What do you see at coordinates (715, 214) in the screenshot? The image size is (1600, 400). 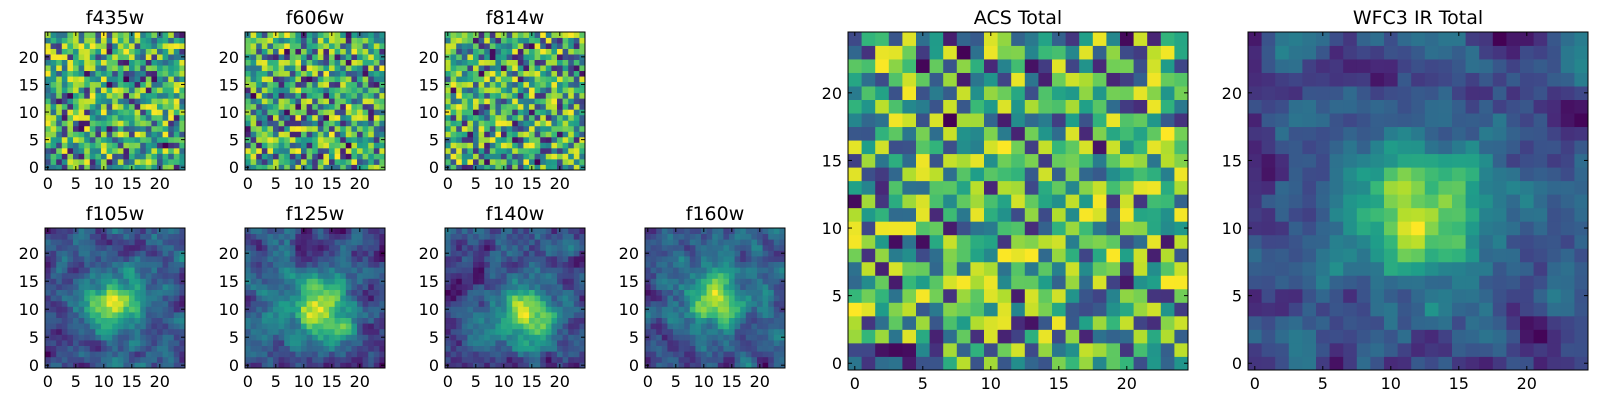 I see `panel-title: f160w` at bounding box center [715, 214].